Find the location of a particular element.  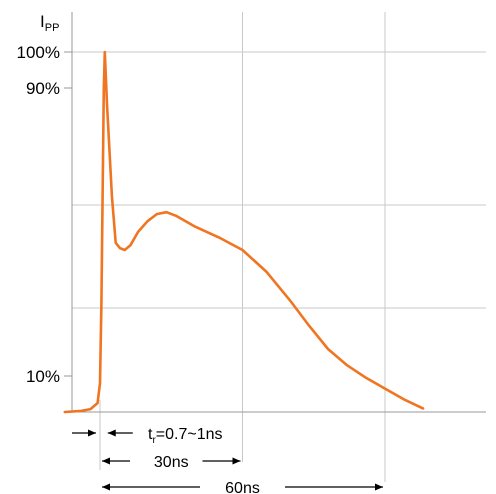

annotations: tr=0.7~1ns 30ns 60ns is located at coordinates (227, 460).